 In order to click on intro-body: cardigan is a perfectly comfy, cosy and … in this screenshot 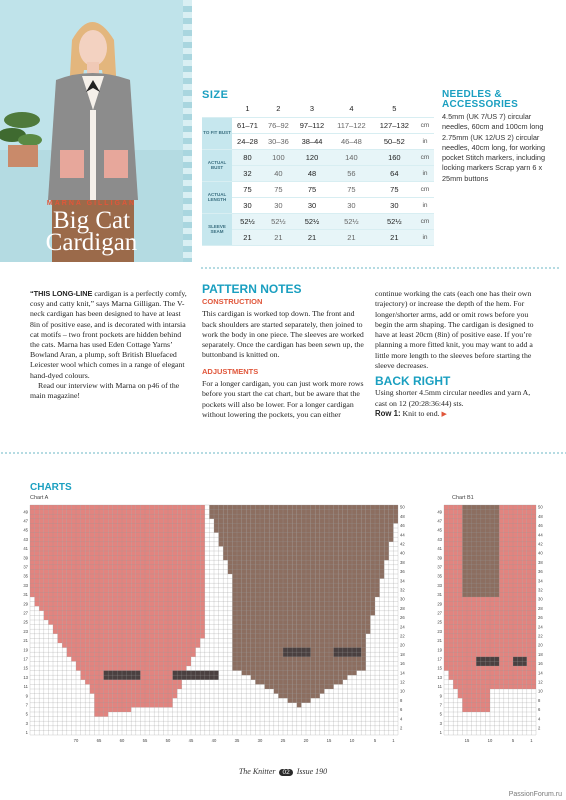, I will do `click(108, 334)`.